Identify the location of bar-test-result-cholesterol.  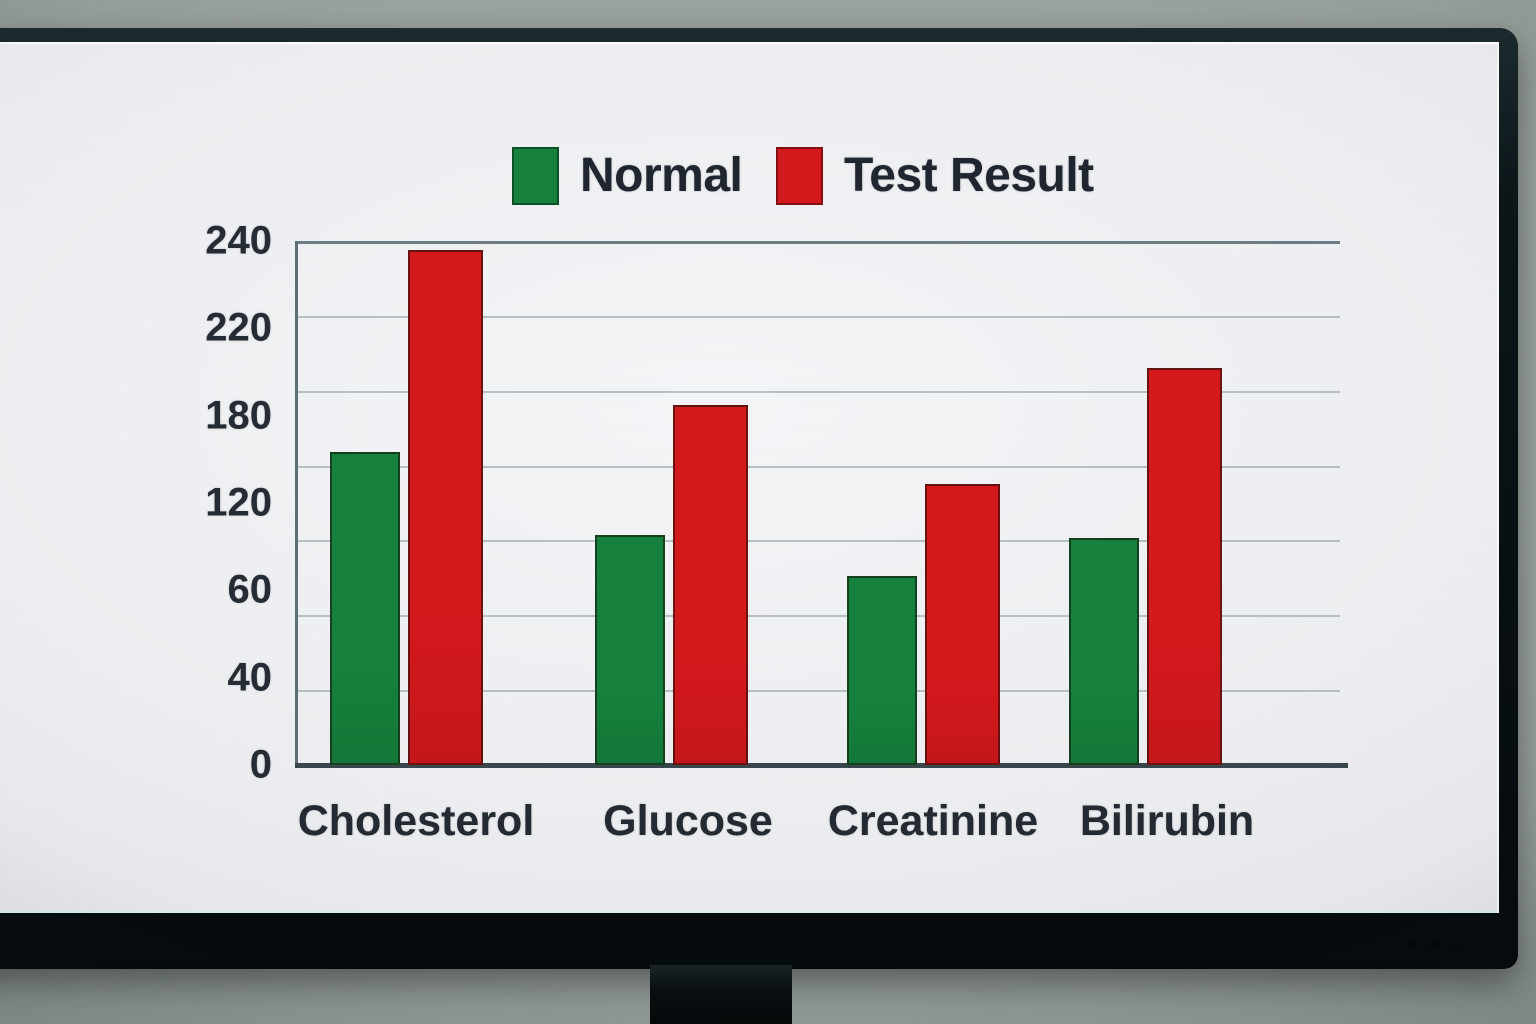
(445, 507).